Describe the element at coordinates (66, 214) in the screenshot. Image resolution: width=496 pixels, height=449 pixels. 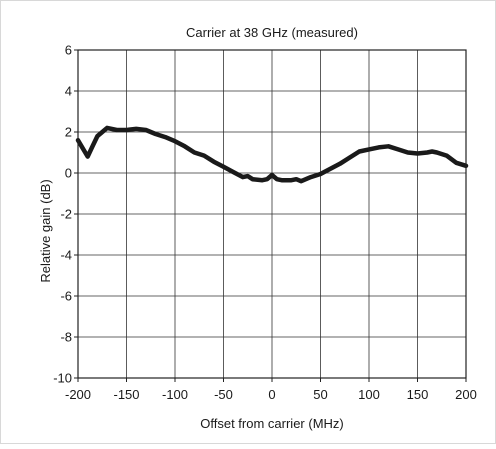
I see `y-tick-label: -2` at that location.